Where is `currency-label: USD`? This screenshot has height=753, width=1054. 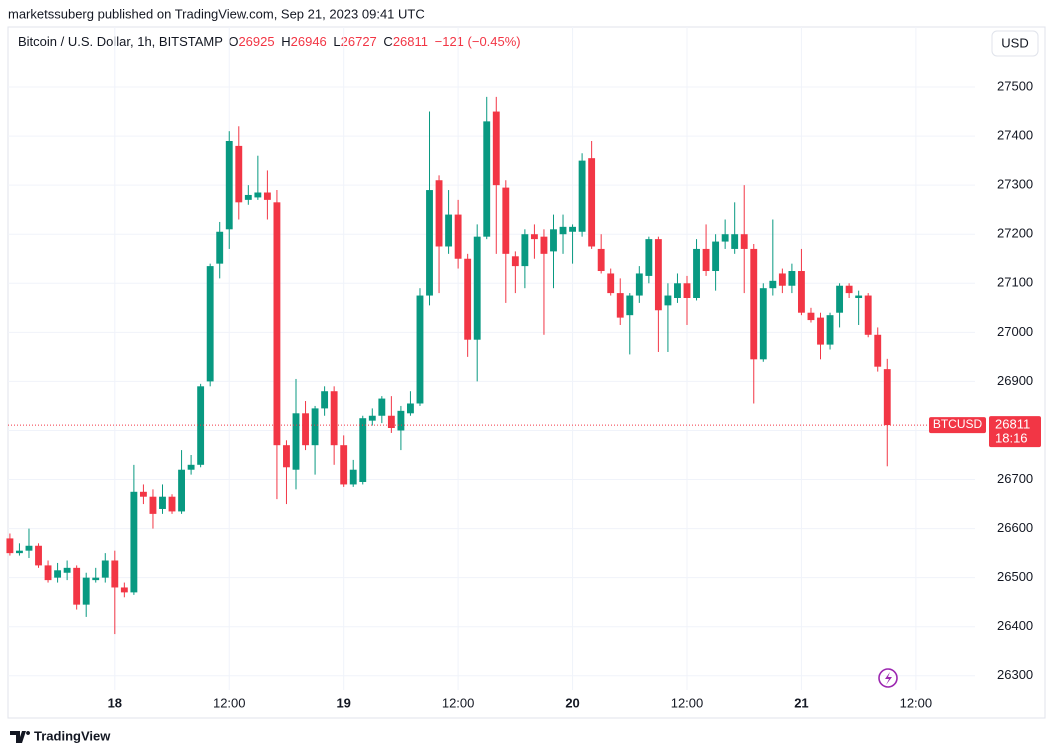
currency-label: USD is located at coordinates (1014, 42).